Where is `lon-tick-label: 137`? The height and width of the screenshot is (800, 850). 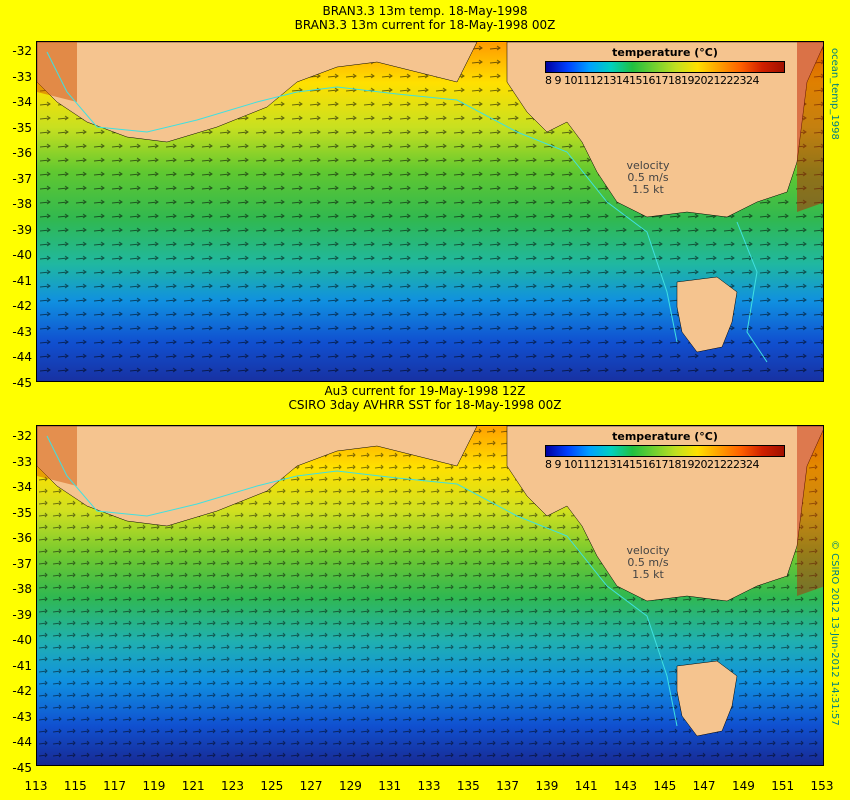 lon-tick-label: 137 is located at coordinates (508, 786).